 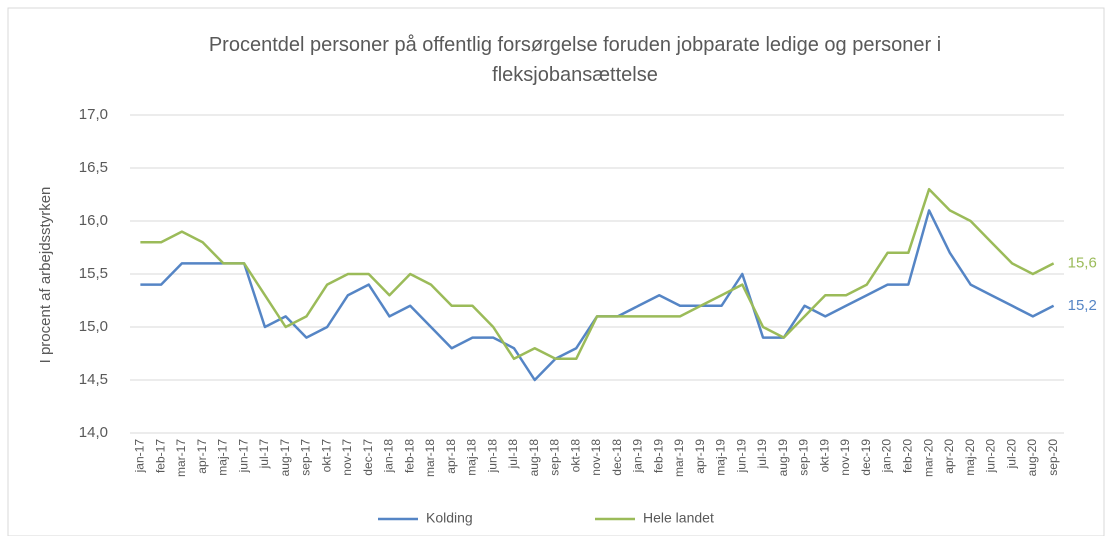 I want to click on end-label: 15,2, so click(x=1082, y=305).